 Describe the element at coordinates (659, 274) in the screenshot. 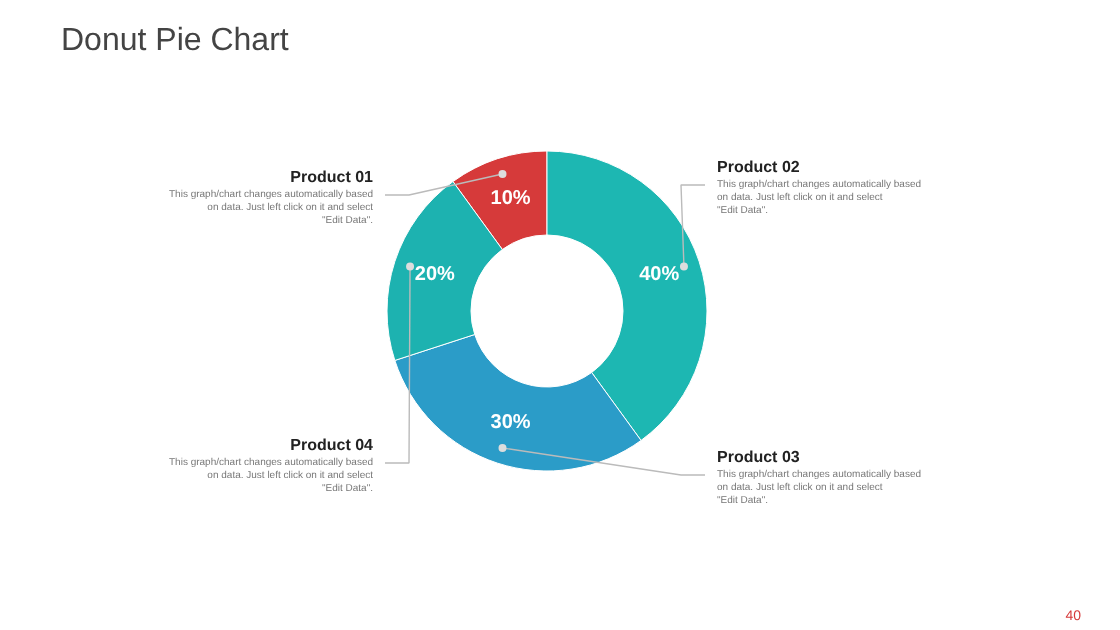

I see `data-label: 40%` at that location.